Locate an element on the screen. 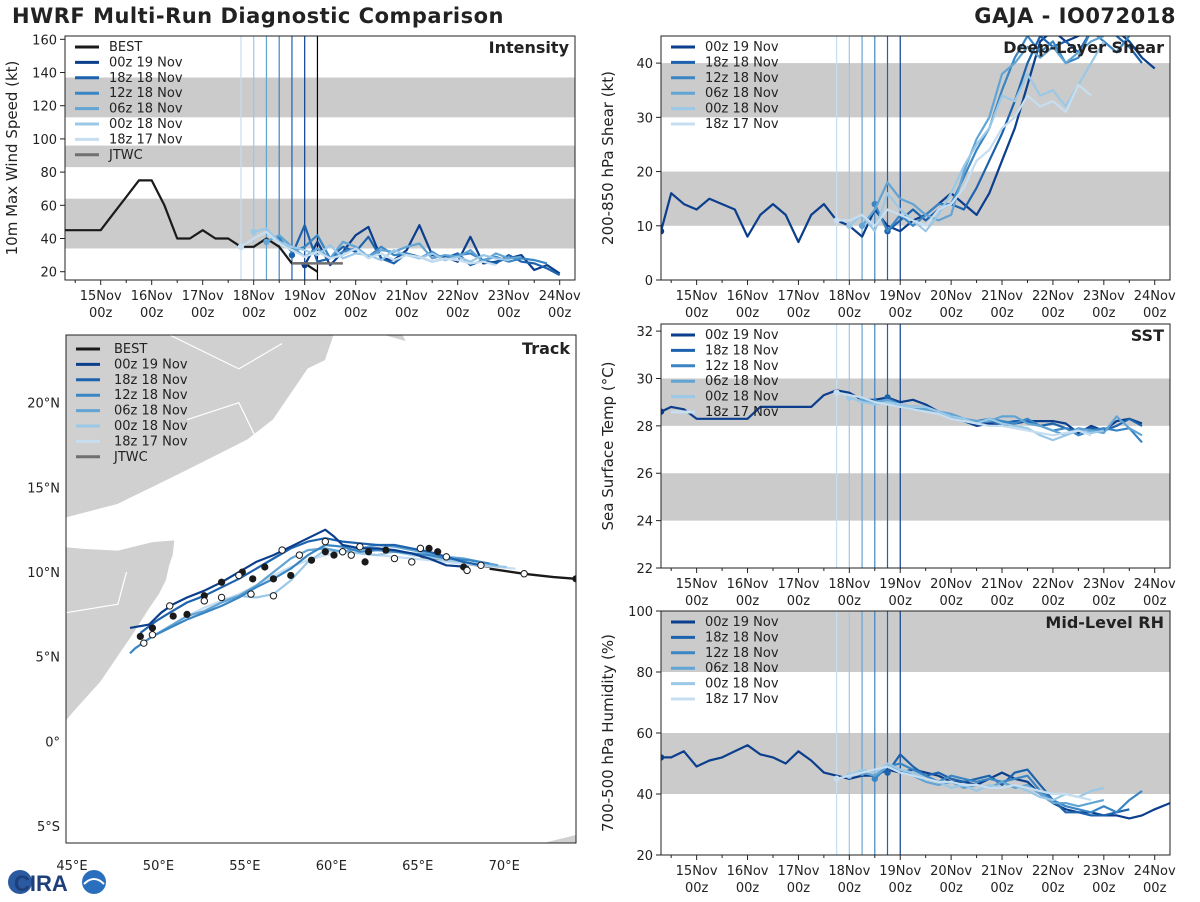 This screenshot has width=1200, height=902. track-ytick-label: 5°N is located at coordinates (48, 658).